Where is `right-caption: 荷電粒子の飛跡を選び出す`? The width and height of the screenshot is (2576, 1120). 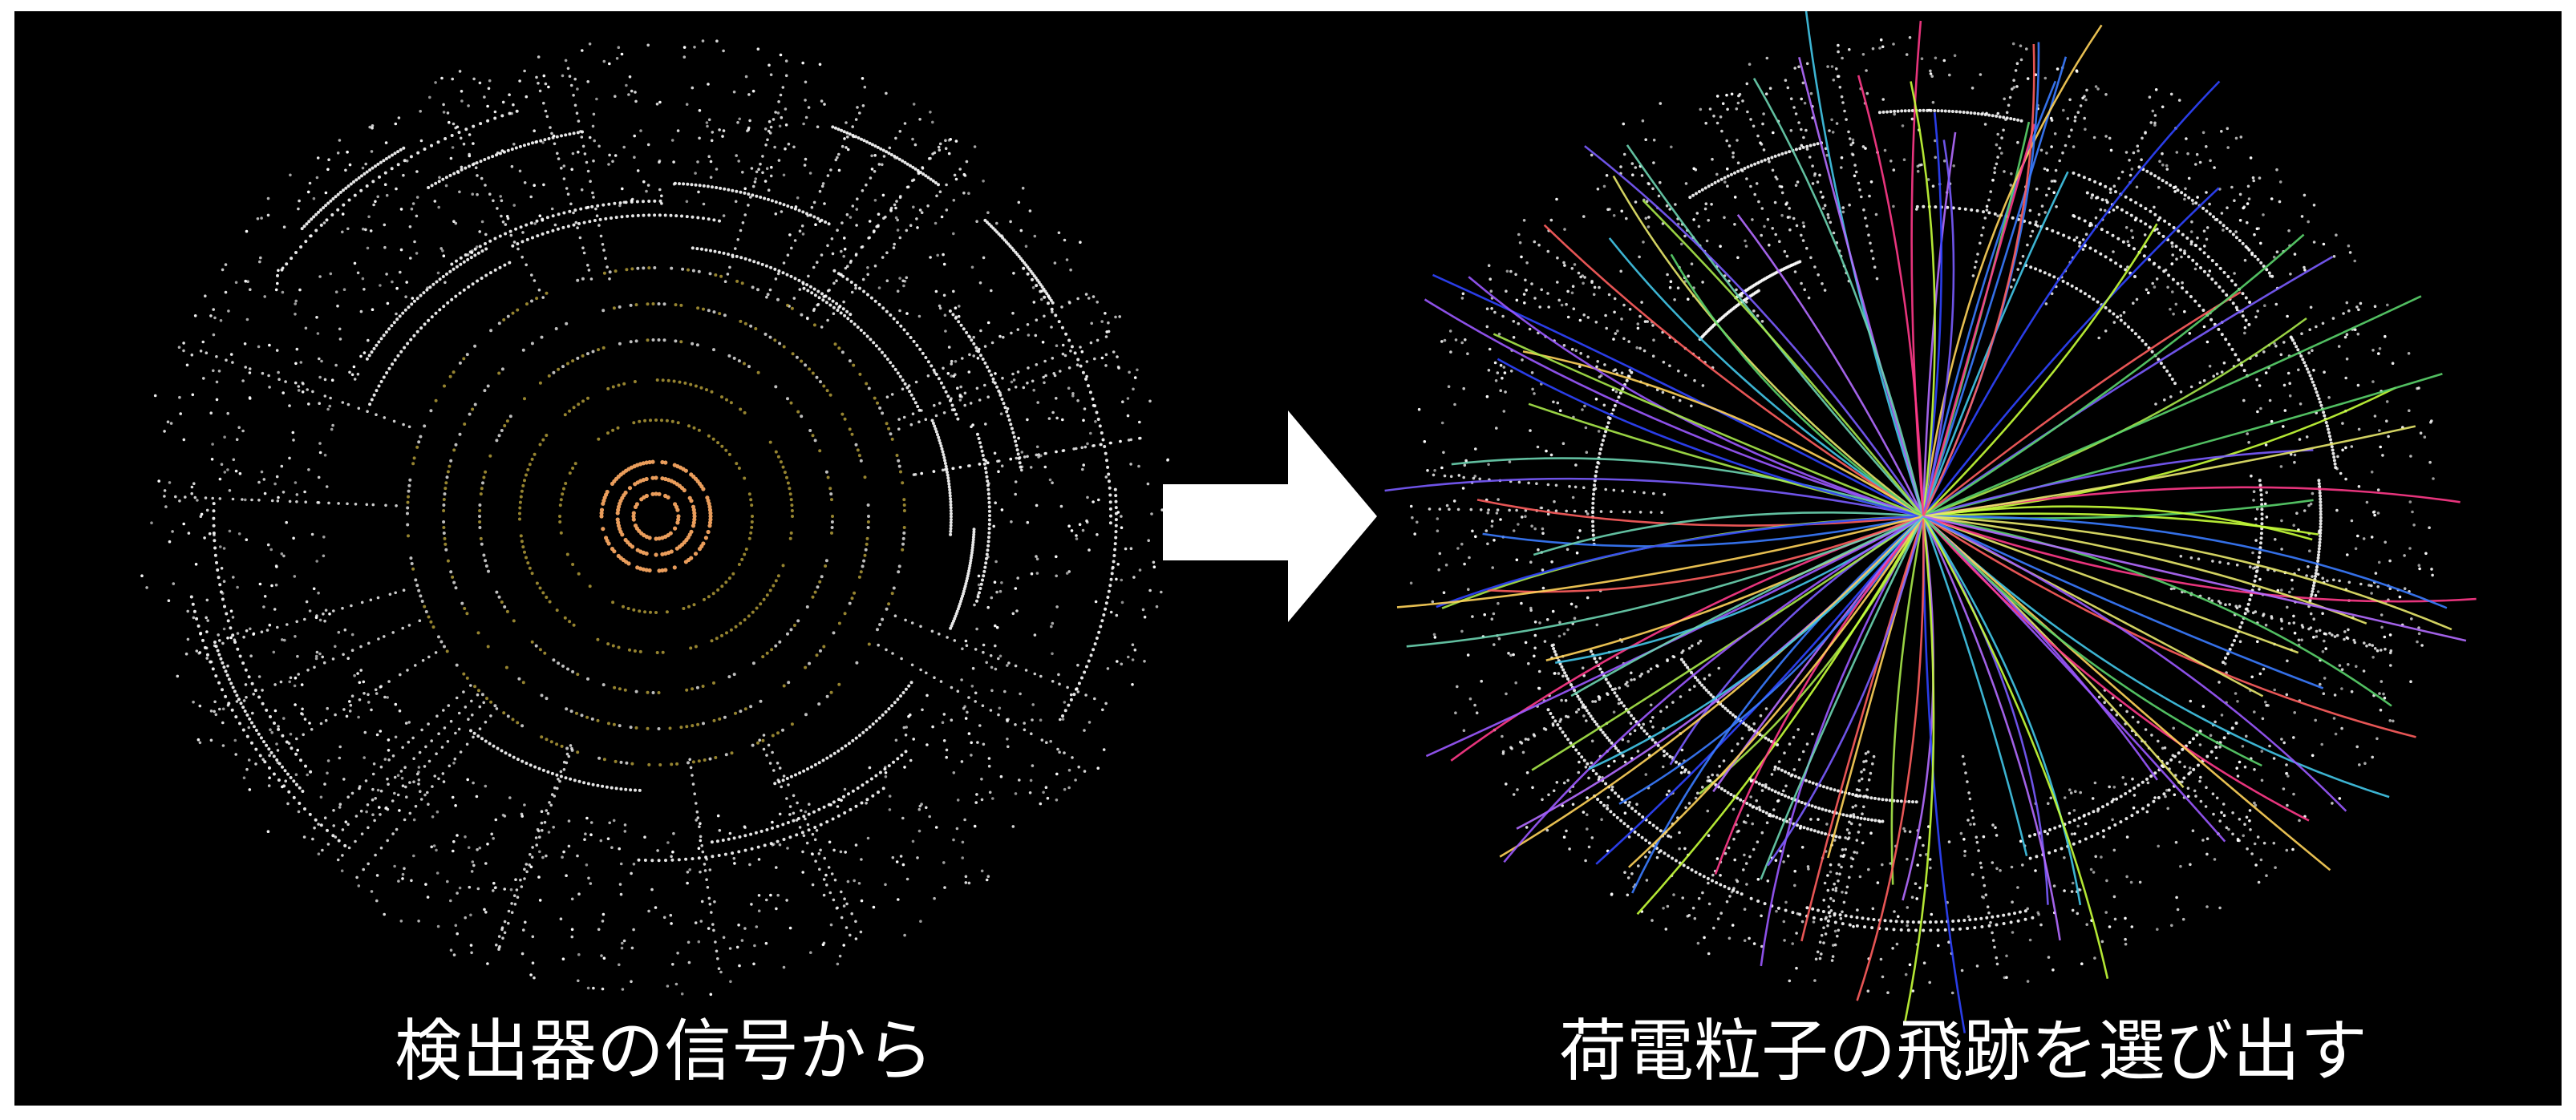
right-caption: 荷電粒子の飛跡を選び出す is located at coordinates (1962, 1051).